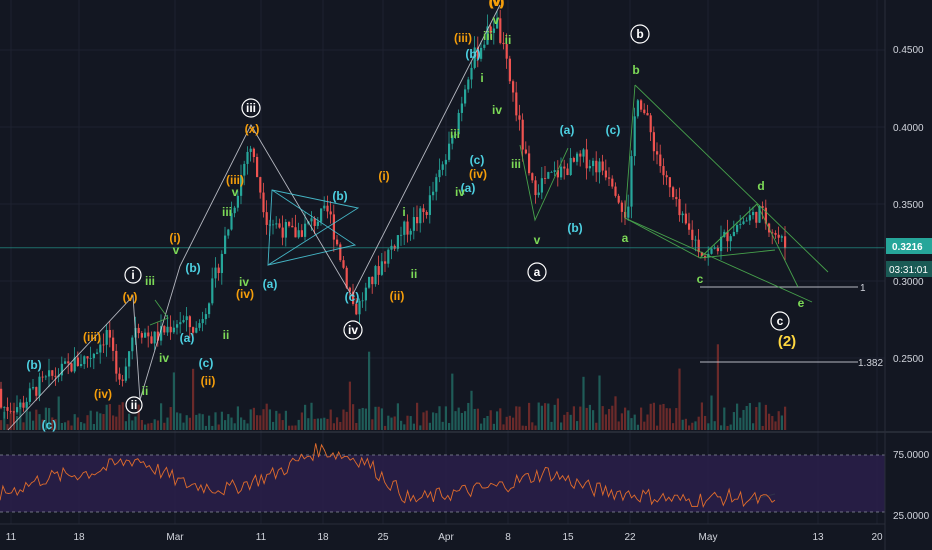  What do you see at coordinates (508, 537) in the screenshot?
I see `time-tick: 8` at bounding box center [508, 537].